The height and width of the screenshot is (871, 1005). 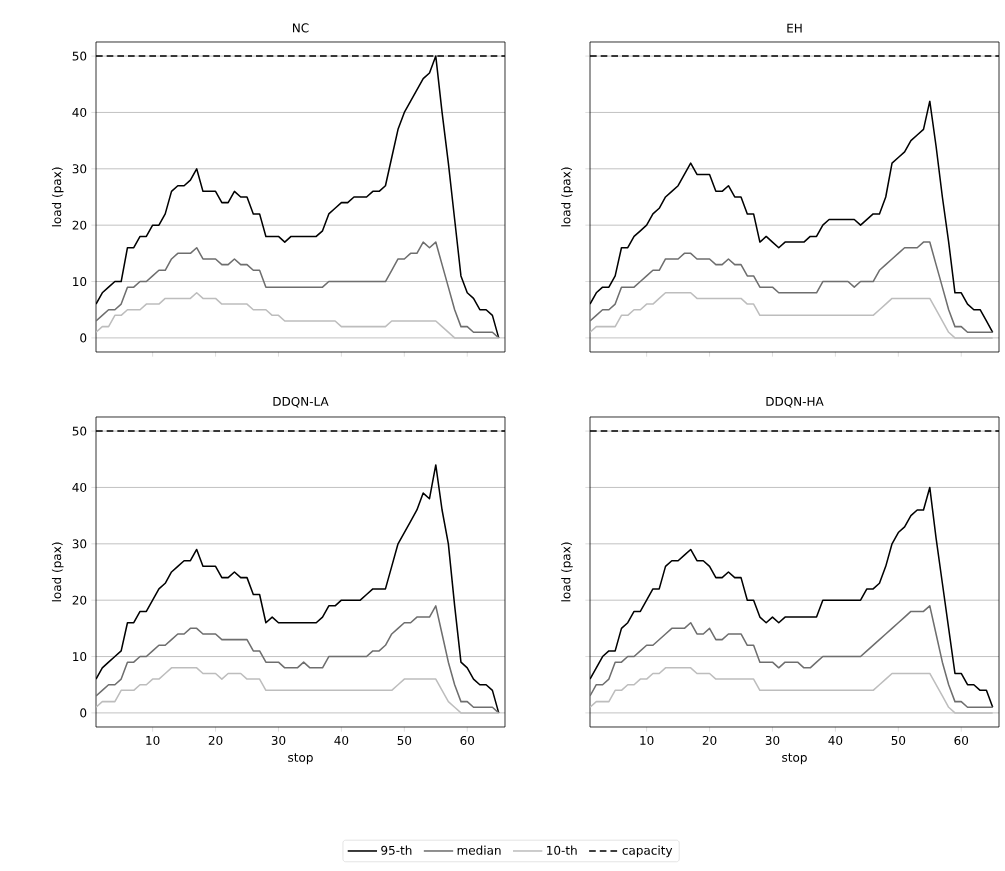 I want to click on legend-label: capacity, so click(x=647, y=851).